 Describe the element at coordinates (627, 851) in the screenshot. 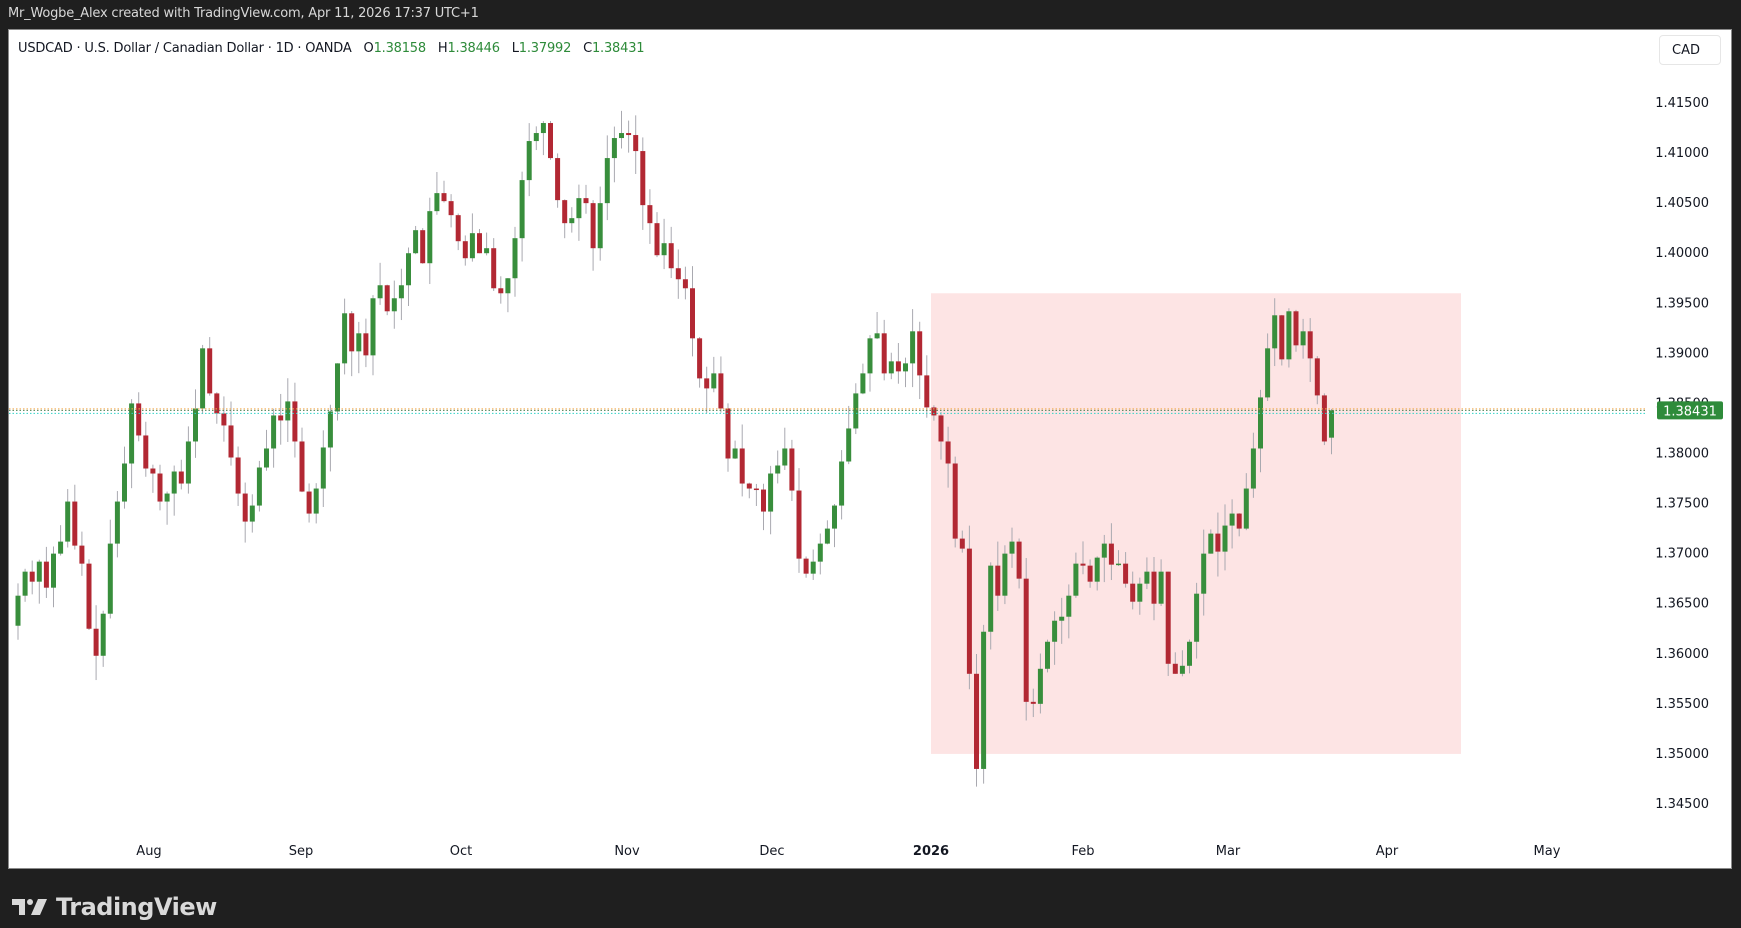

I see `time-axis-label: Nov` at that location.